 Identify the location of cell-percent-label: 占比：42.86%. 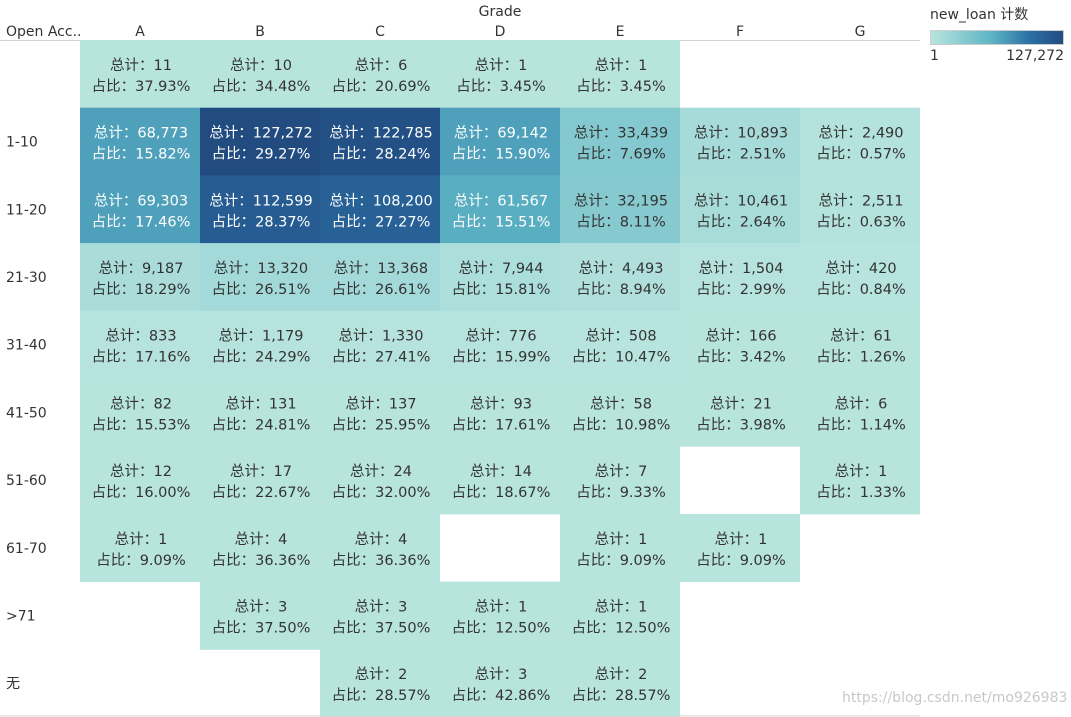
(501, 695).